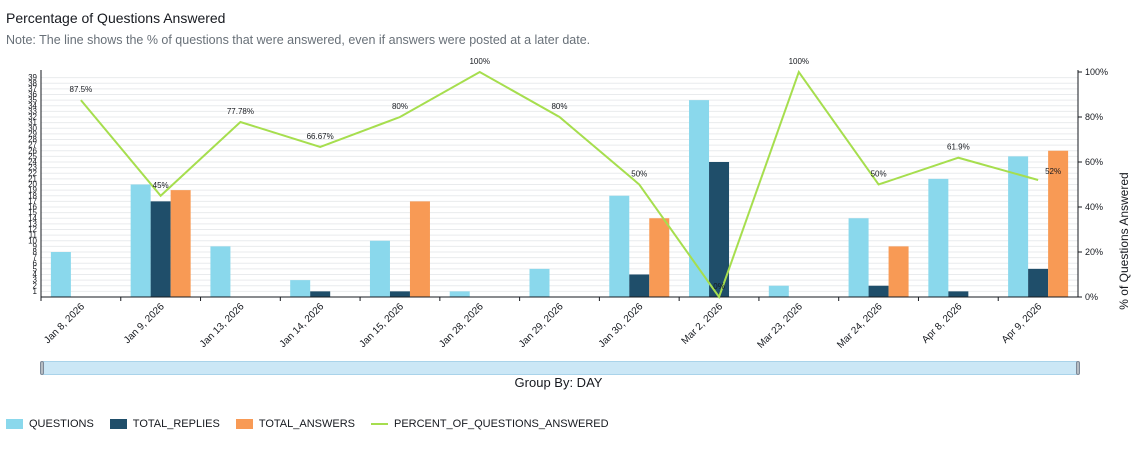  I want to click on y2-tick-5: 100%, so click(1096, 72).